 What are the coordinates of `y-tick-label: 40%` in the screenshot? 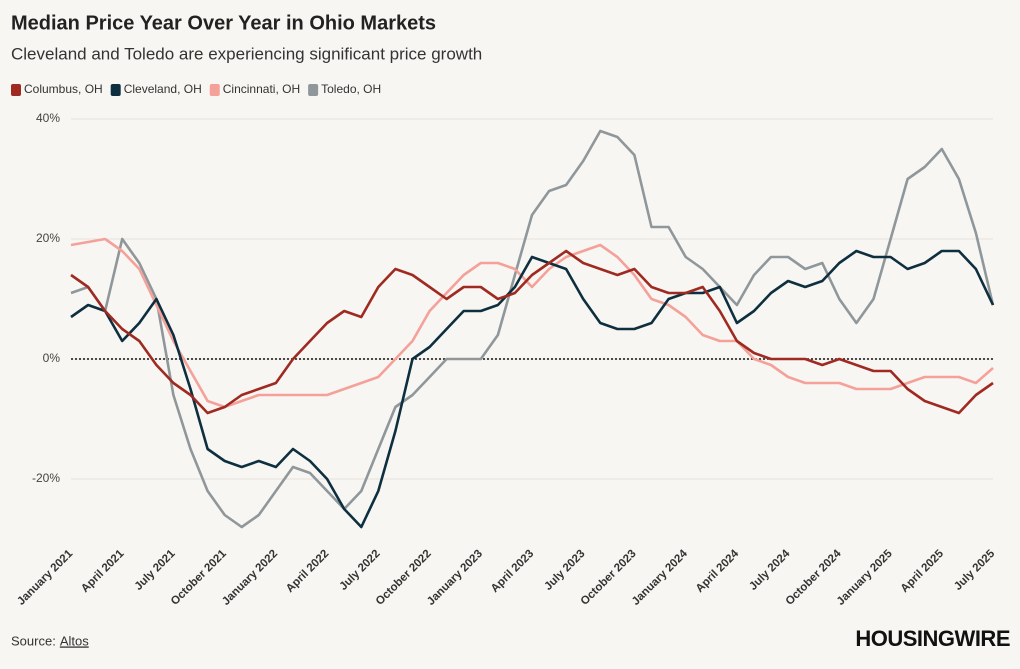 It's located at (48, 118).